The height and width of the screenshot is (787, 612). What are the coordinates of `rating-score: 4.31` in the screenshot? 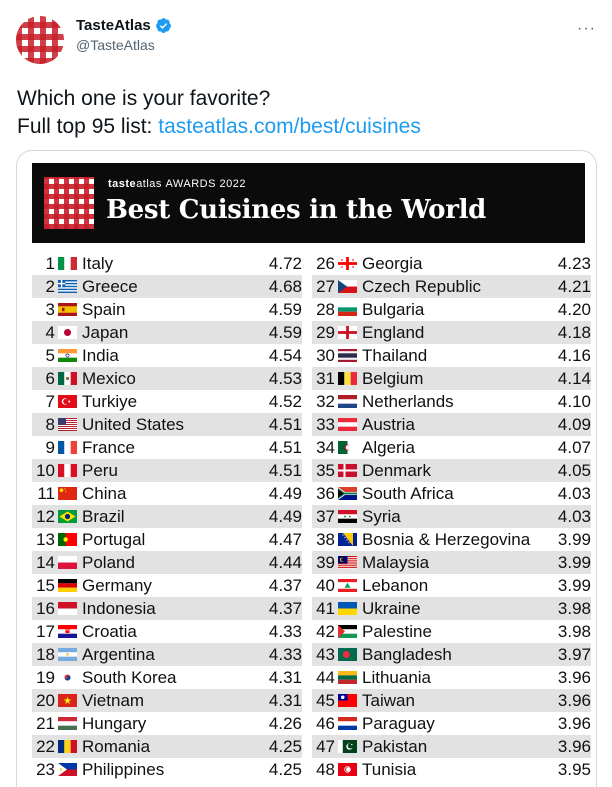 It's located at (285, 677).